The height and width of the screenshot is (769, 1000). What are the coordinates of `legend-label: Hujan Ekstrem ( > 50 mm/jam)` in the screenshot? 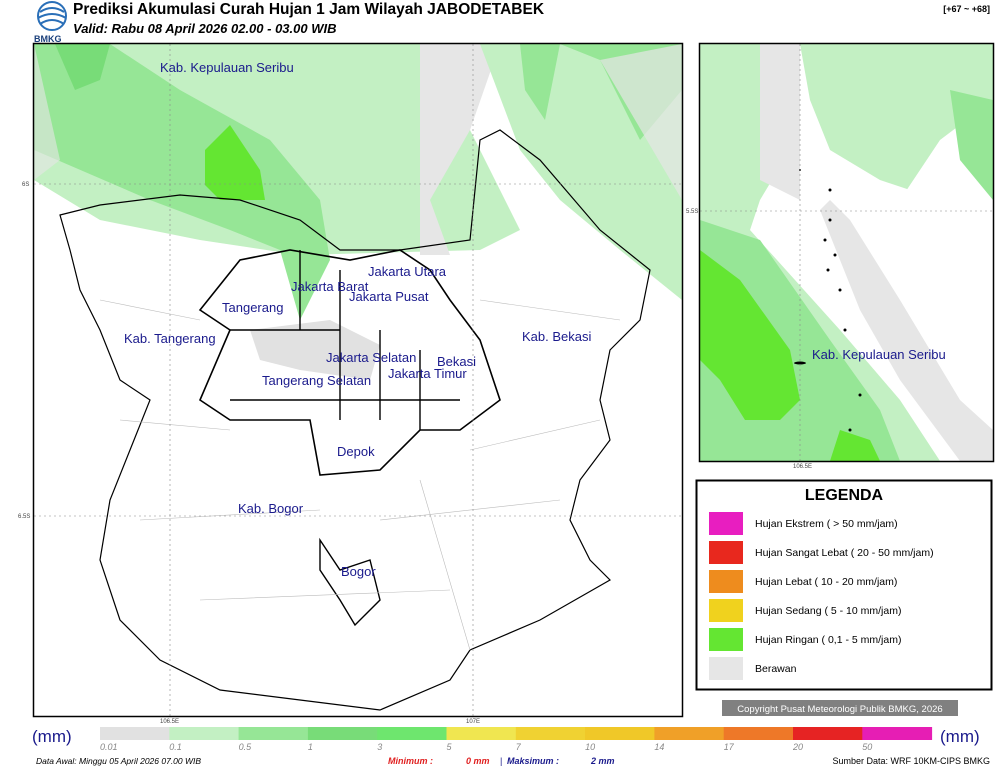 It's located at (826, 524).